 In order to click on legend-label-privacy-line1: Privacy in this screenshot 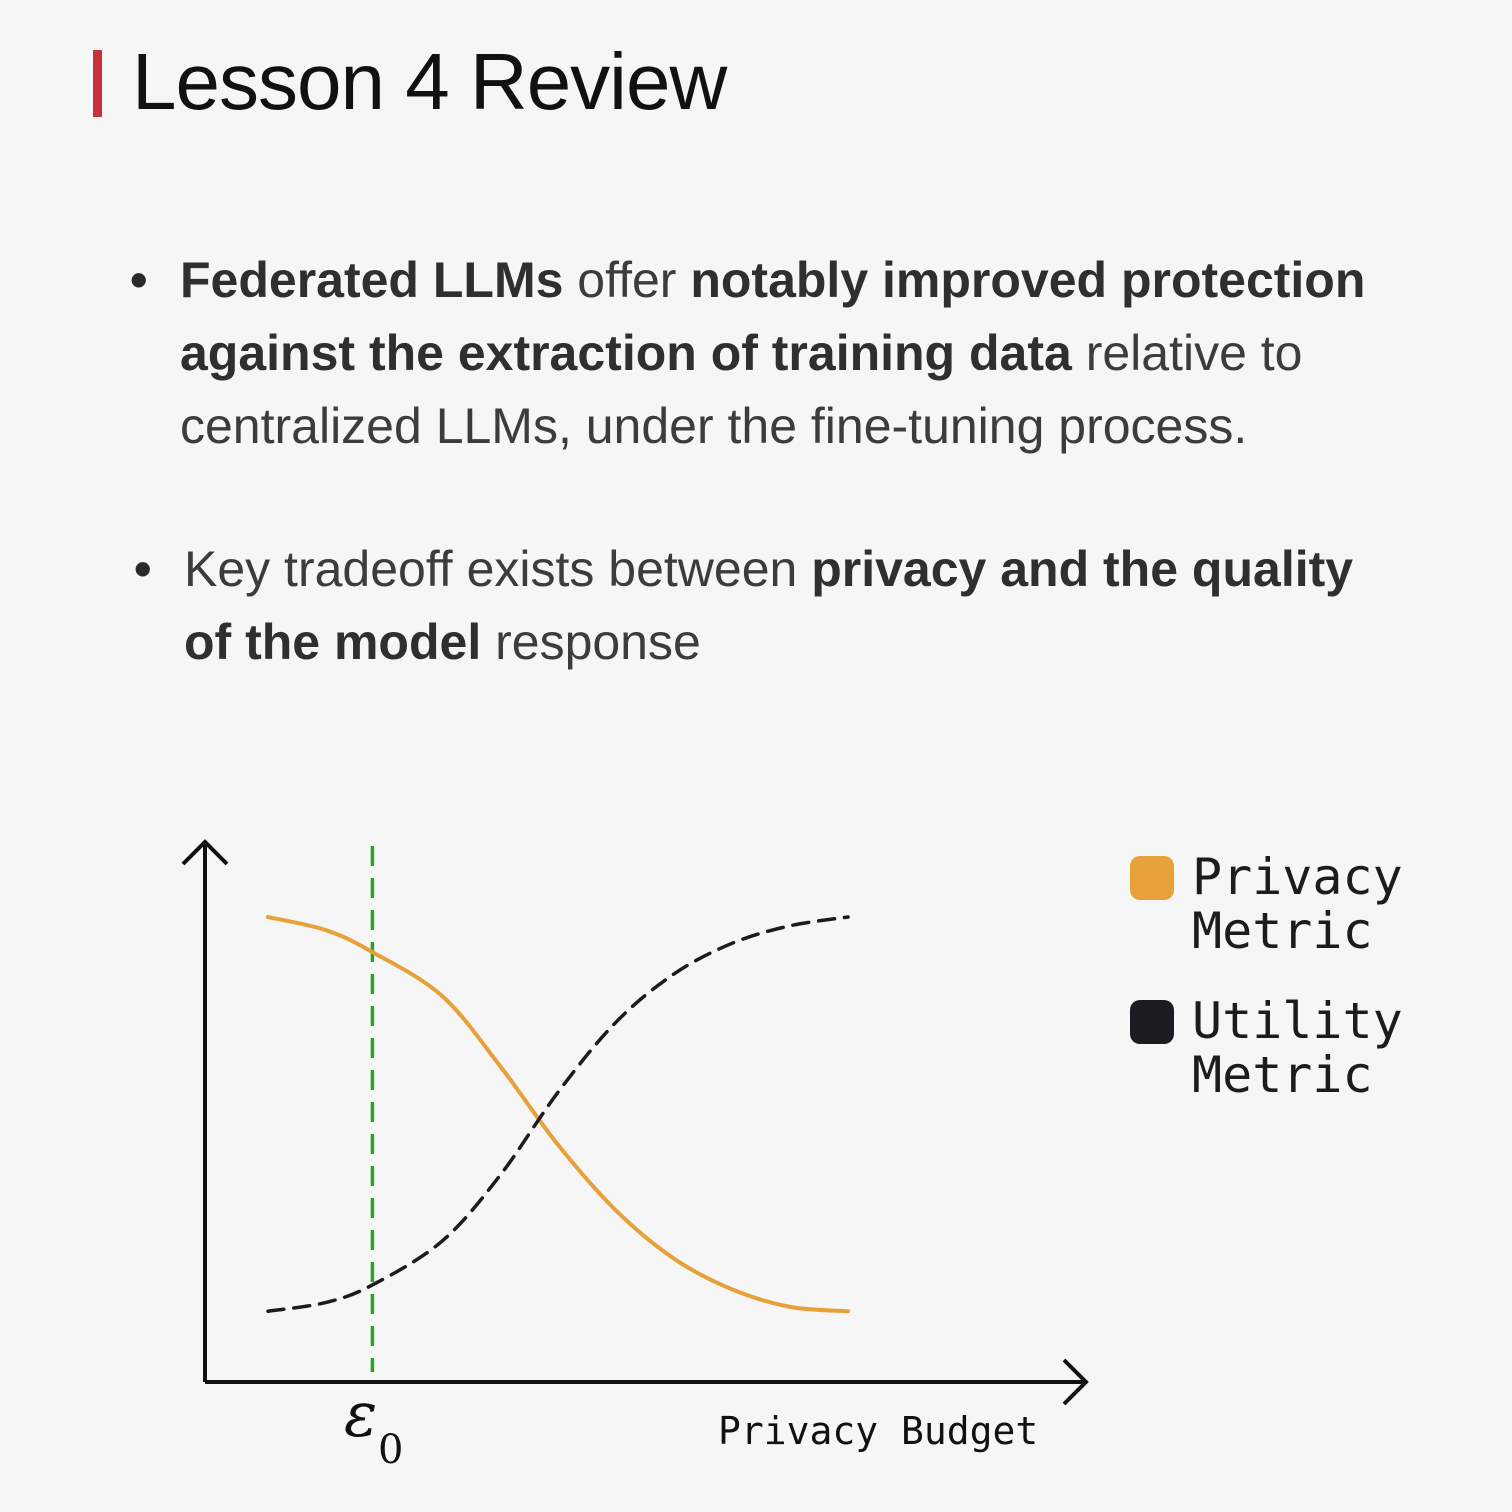, I will do `click(1297, 877)`.